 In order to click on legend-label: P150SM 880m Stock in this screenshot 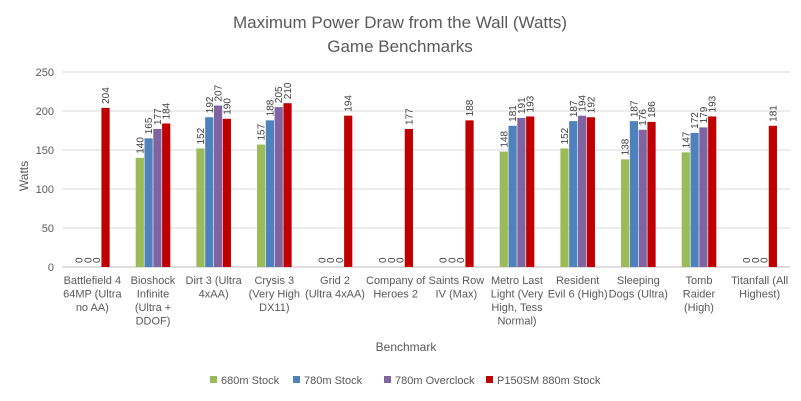, I will do `click(549, 381)`.